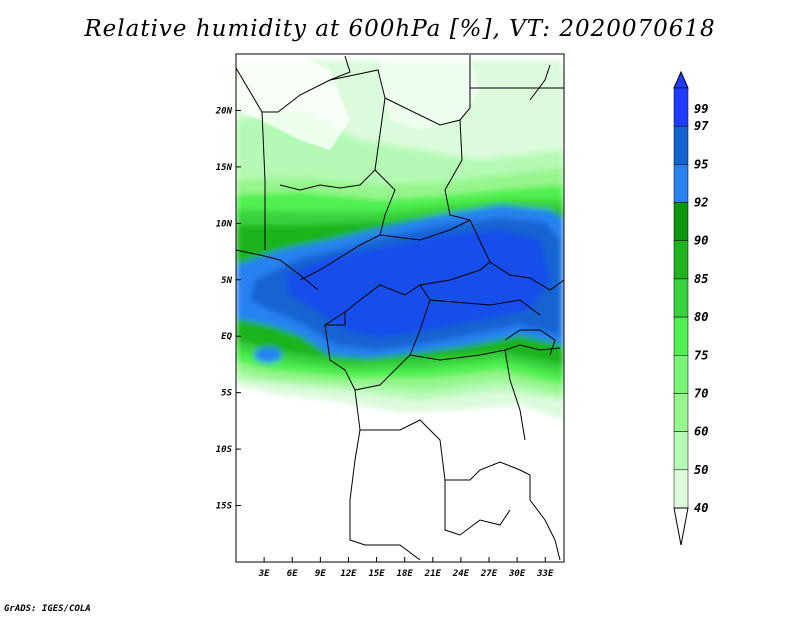 The width and height of the screenshot is (800, 618). What do you see at coordinates (701, 241) in the screenshot?
I see `colorbar-label: 90` at bounding box center [701, 241].